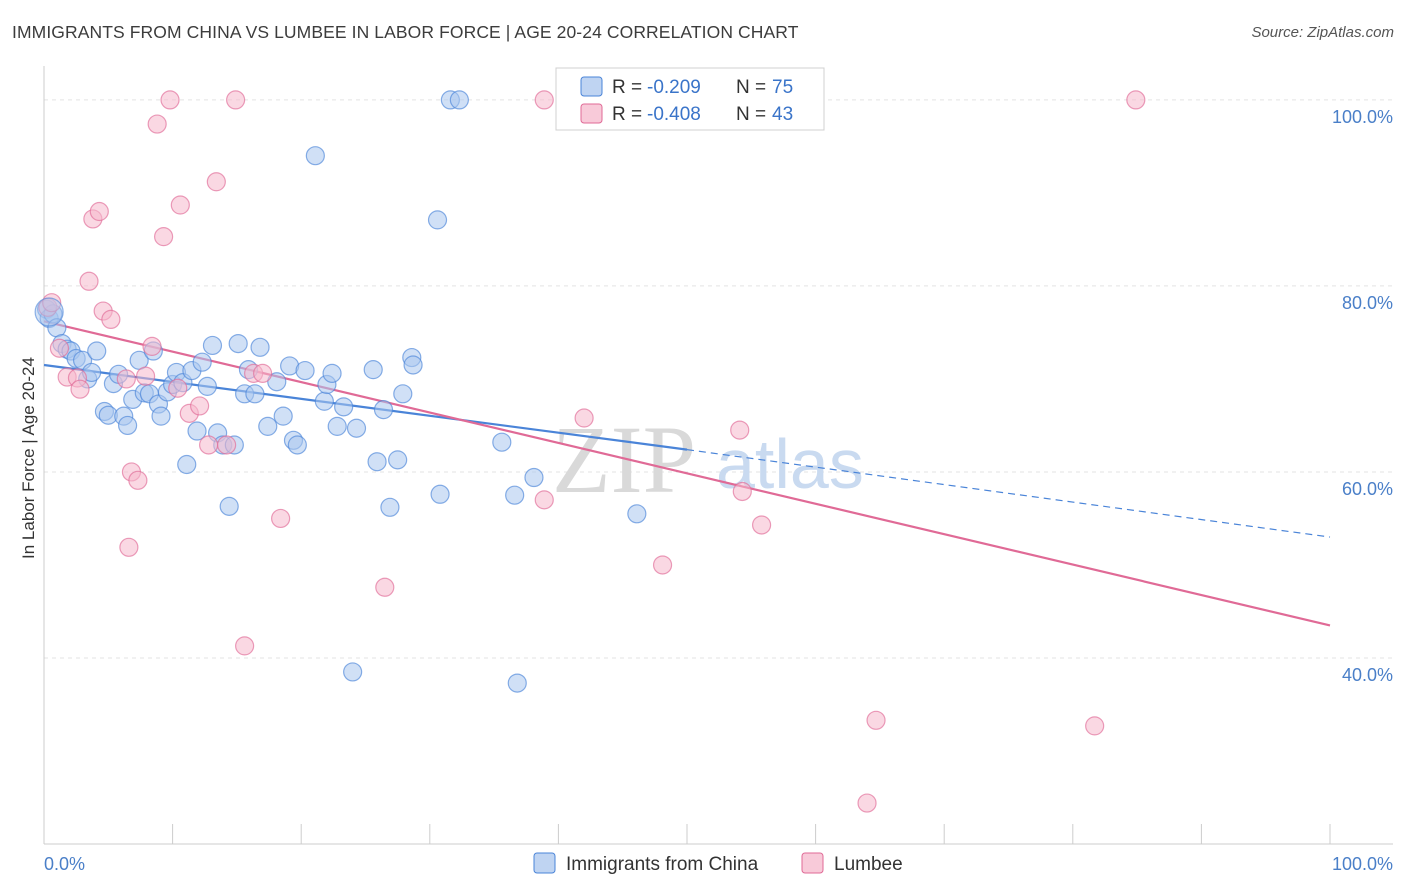 This screenshot has height=892, width=1406. Describe the element at coordinates (1008, 493) in the screenshot. I see `china-trend-extension` at that location.